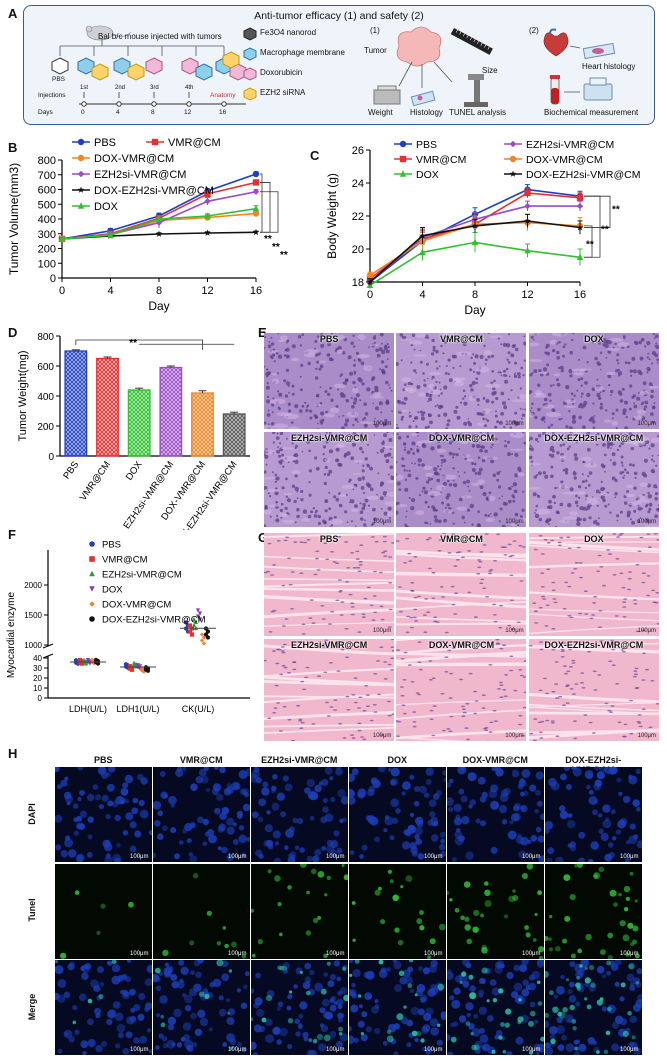 This screenshot has width=667, height=1061. Describe the element at coordinates (198, 709) in the screenshot. I see `x-tick-label: CK(U/L)` at that location.